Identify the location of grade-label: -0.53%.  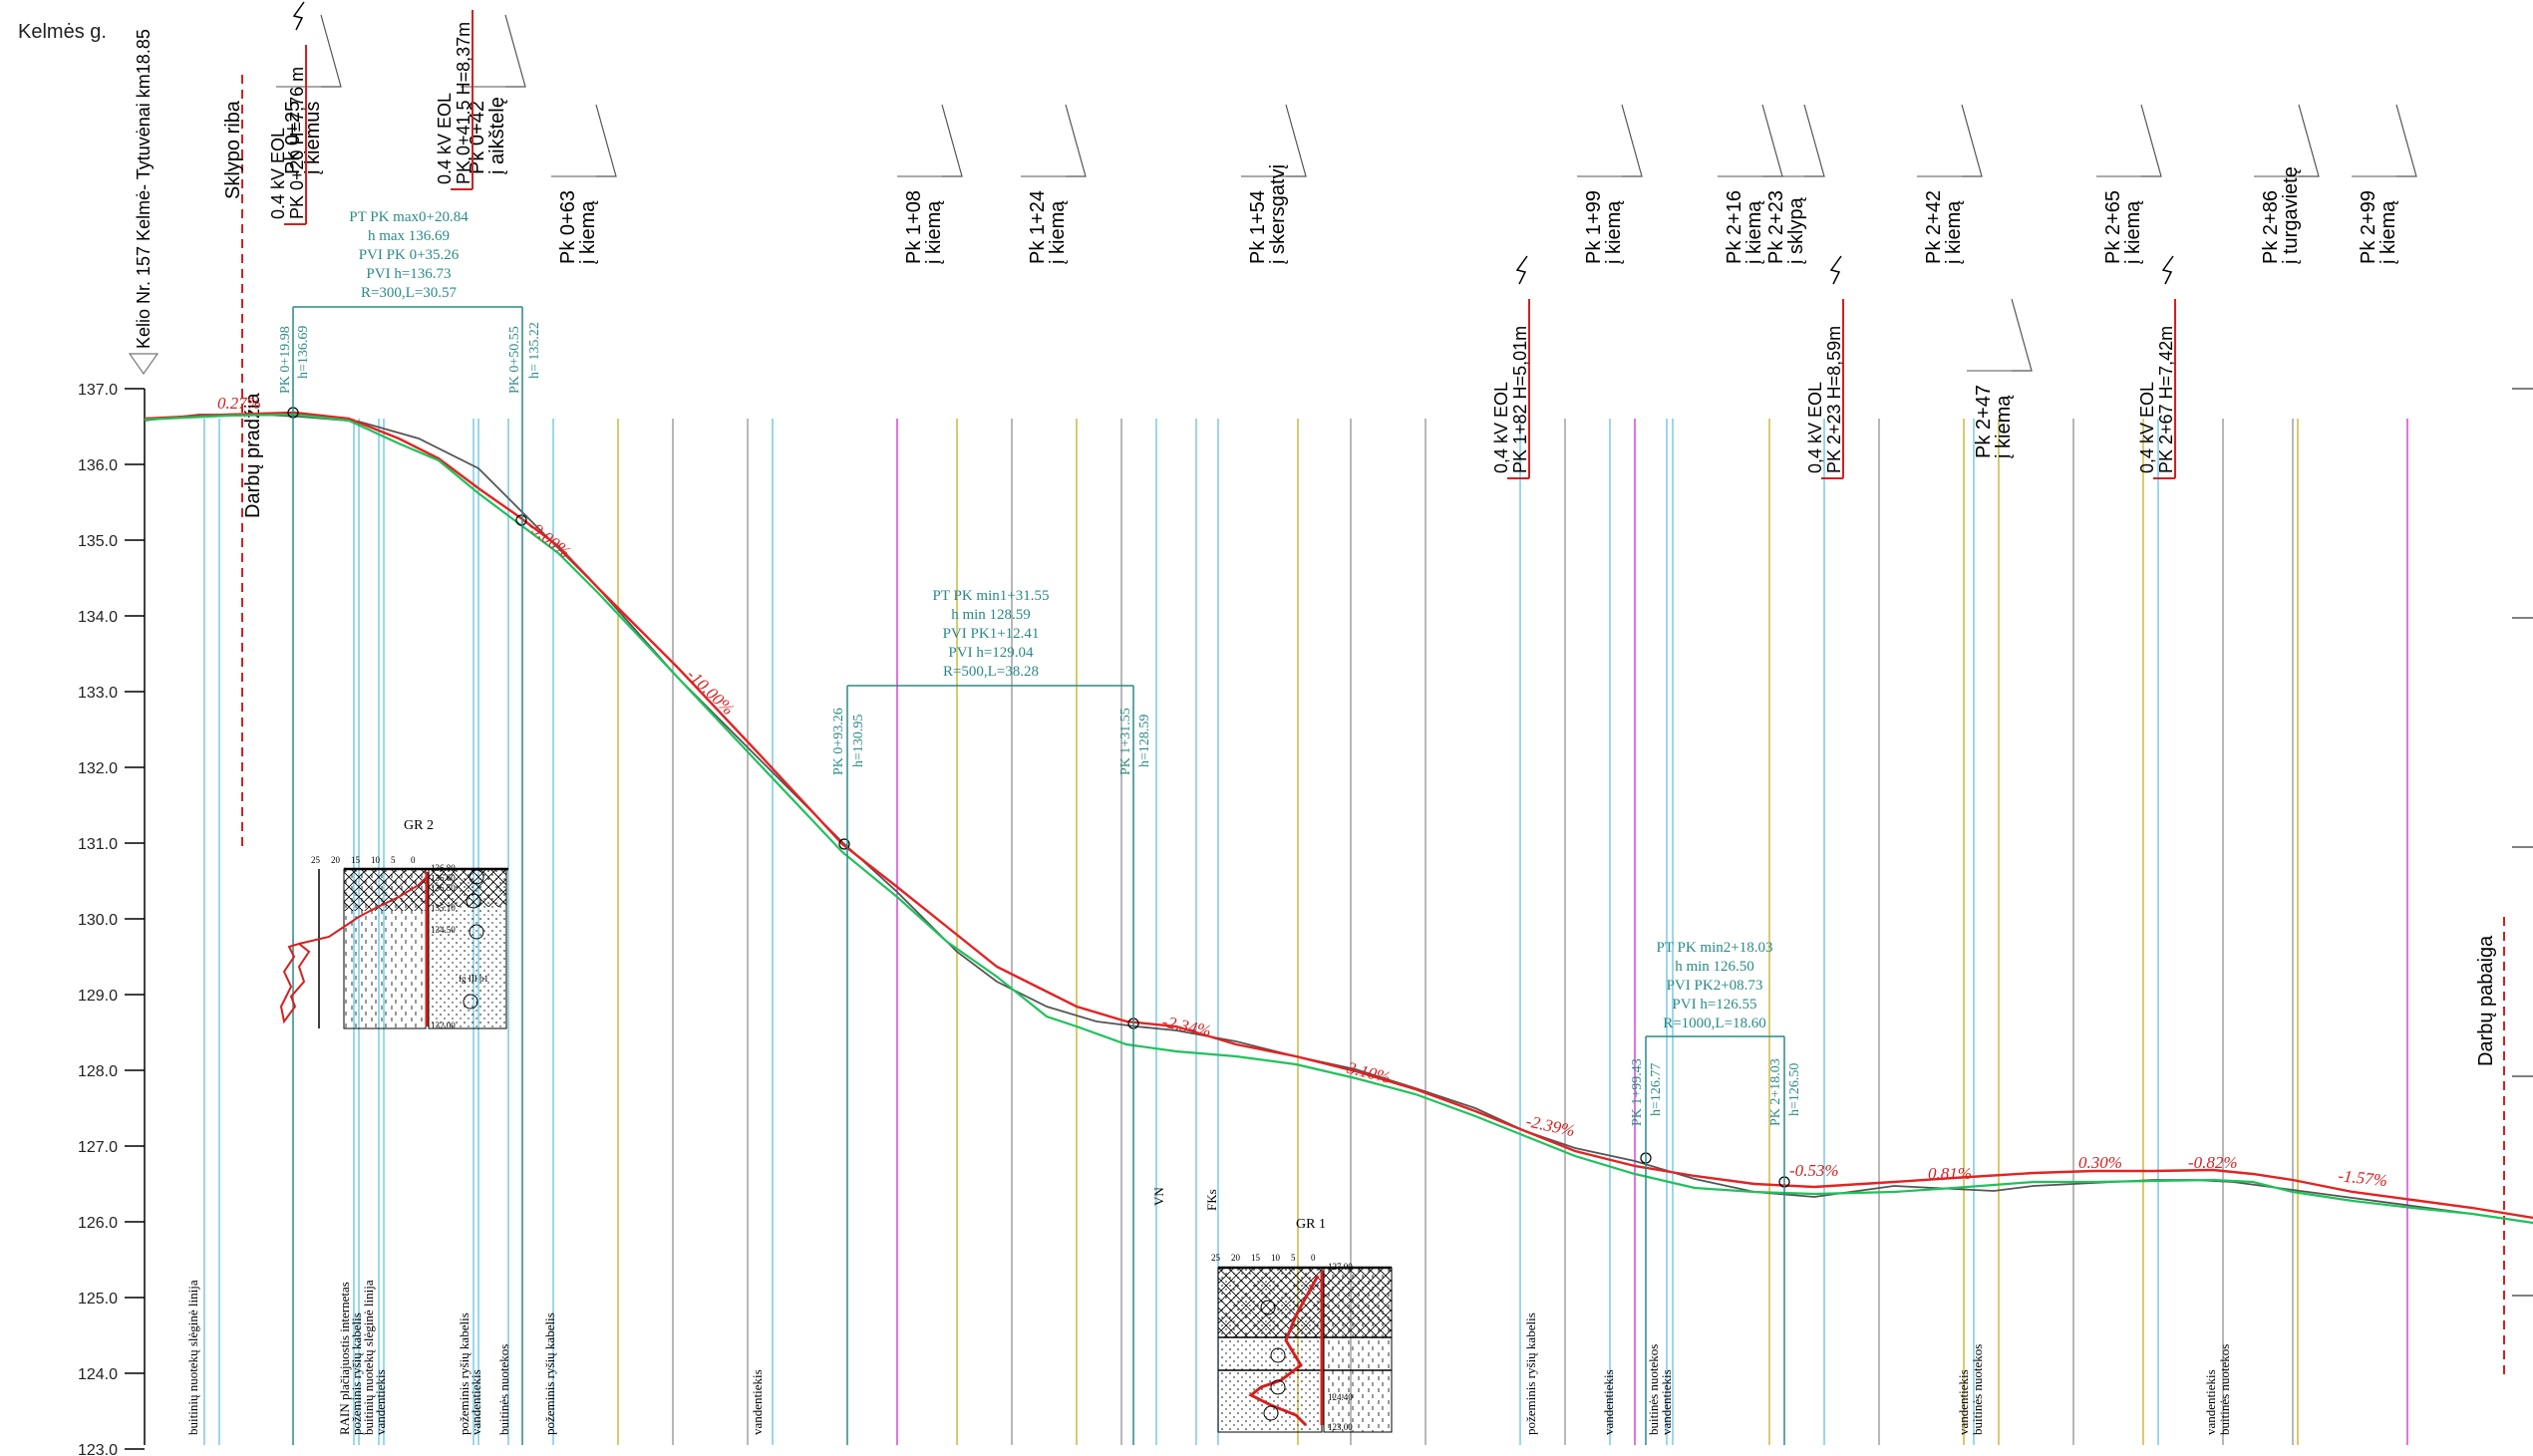
(1814, 1170).